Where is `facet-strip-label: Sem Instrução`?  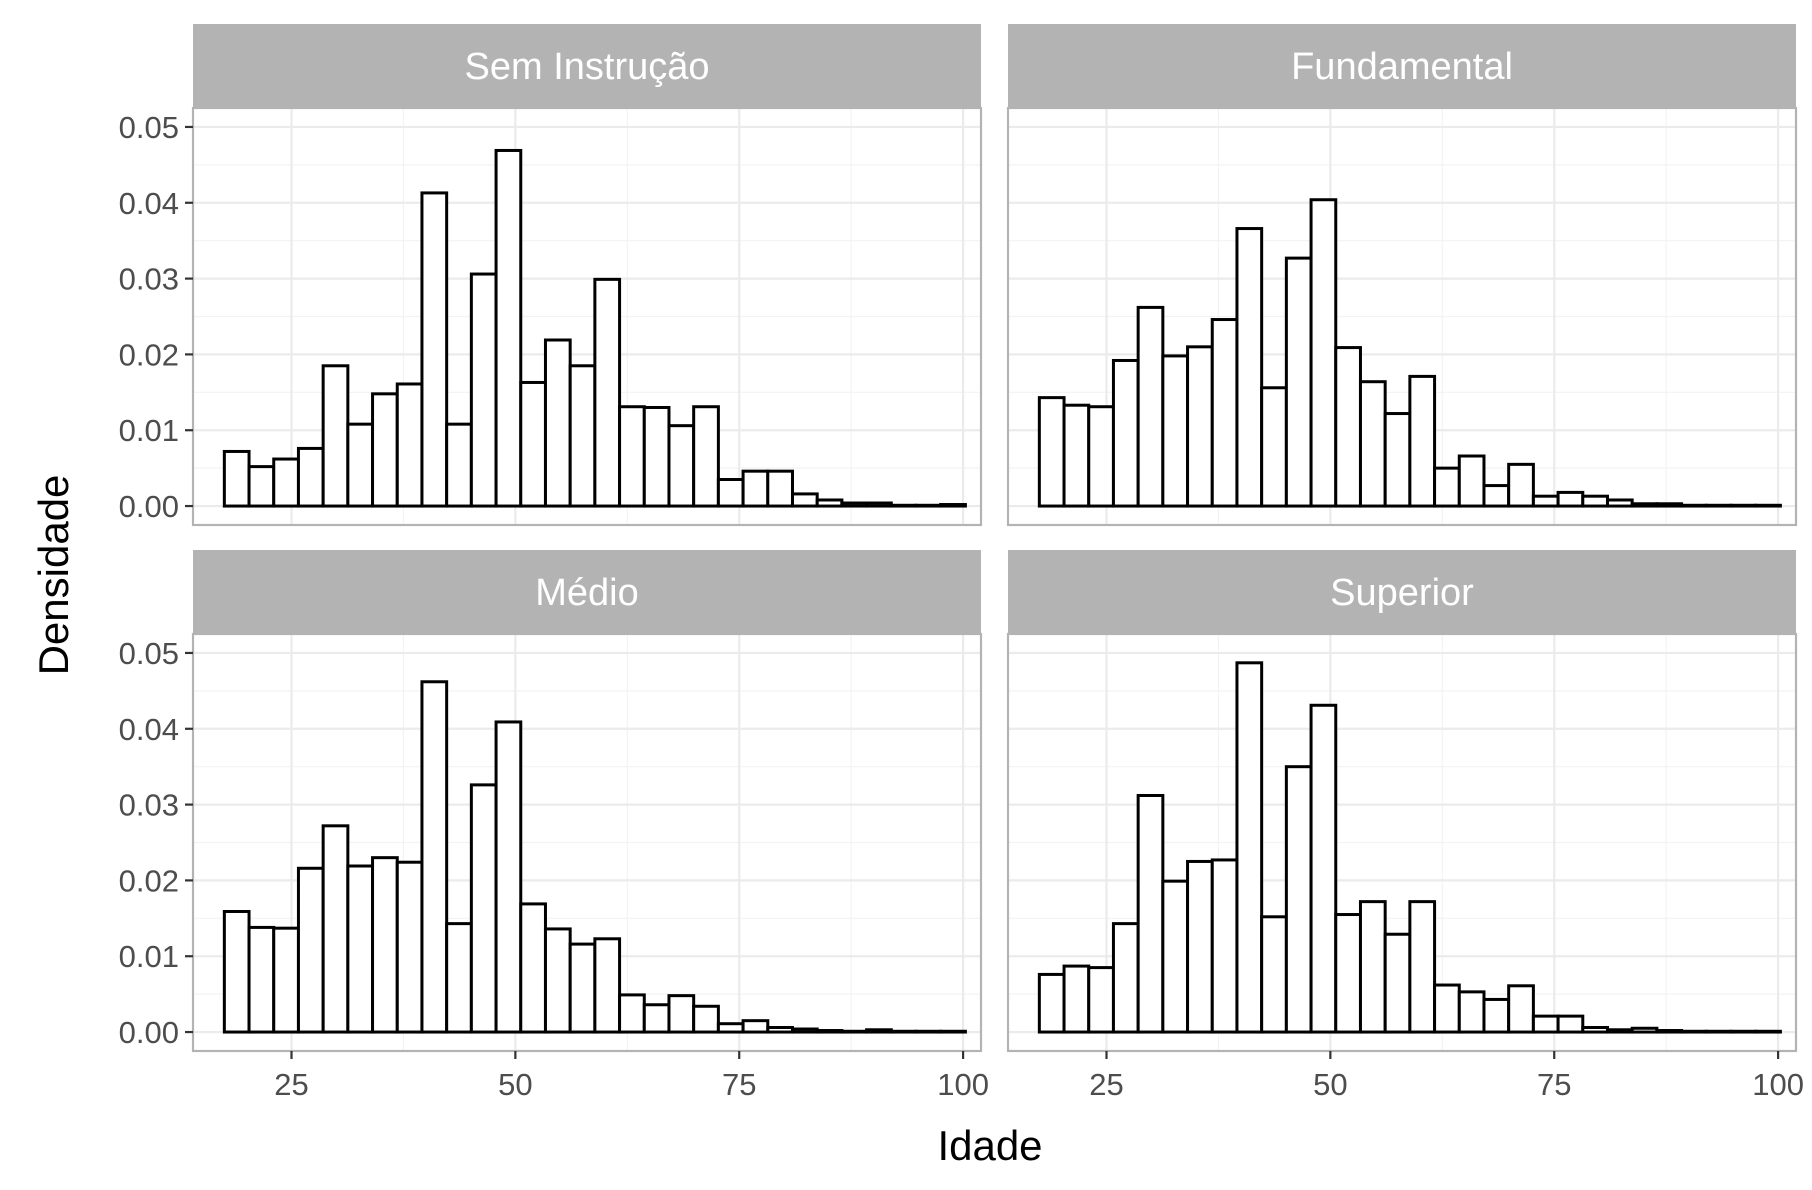
facet-strip-label: Sem Instrução is located at coordinates (587, 67).